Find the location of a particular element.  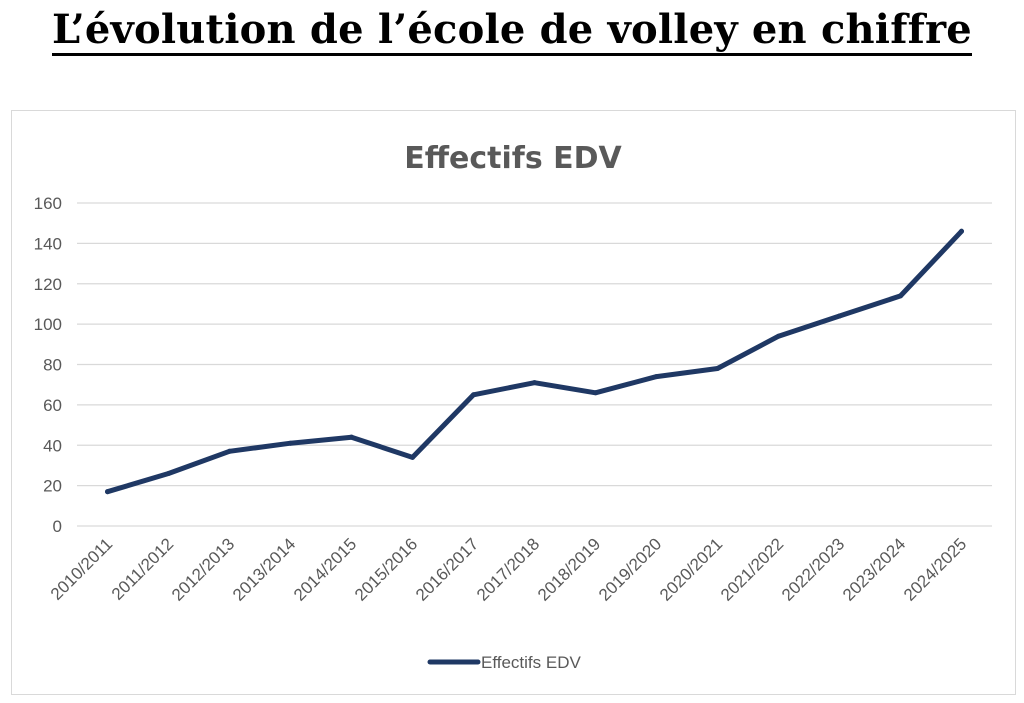

legend-label: Effectifs EDV is located at coordinates (531, 662).